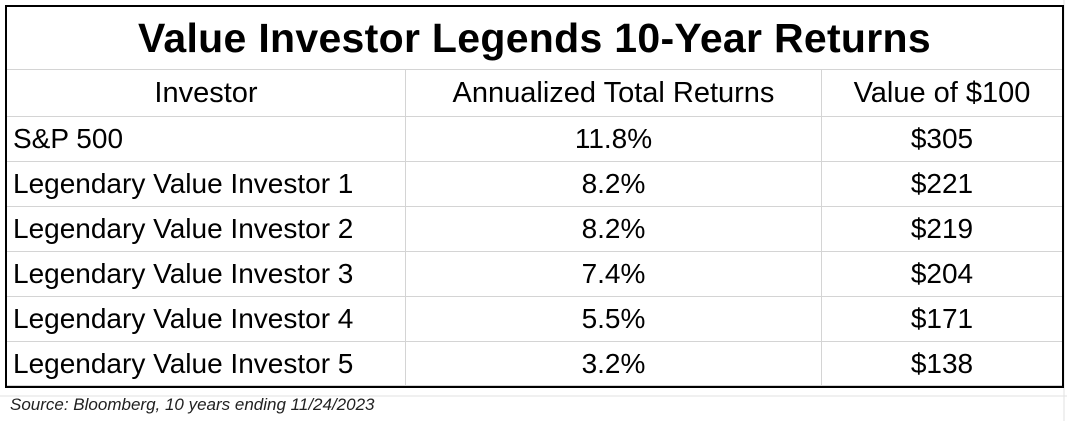  What do you see at coordinates (614, 274) in the screenshot?
I see `value-cell: 7.4%` at bounding box center [614, 274].